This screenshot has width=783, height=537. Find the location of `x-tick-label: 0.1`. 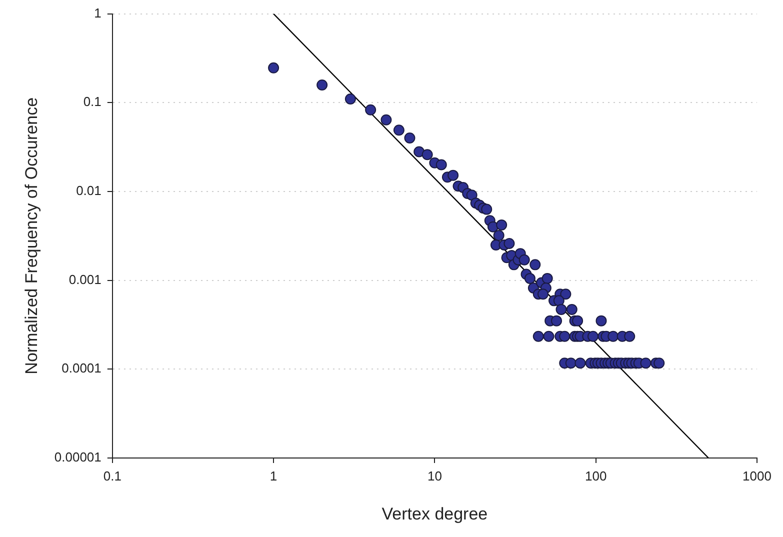

x-tick-label: 0.1 is located at coordinates (112, 476).